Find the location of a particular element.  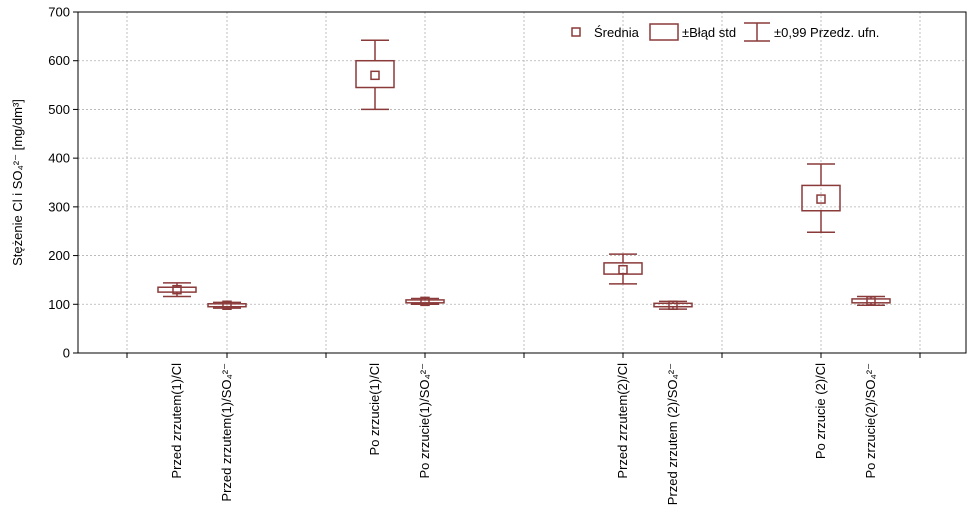

y-tick-label: 0 is located at coordinates (66, 353).